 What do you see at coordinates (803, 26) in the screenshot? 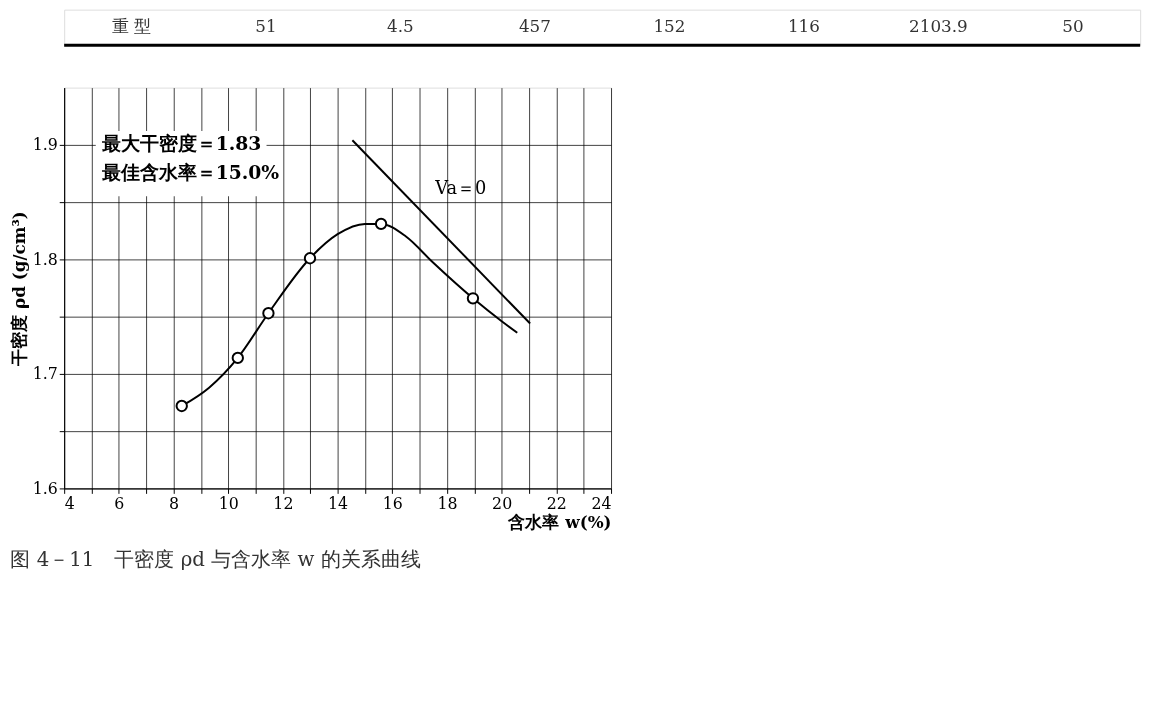
I see `text: 116` at bounding box center [803, 26].